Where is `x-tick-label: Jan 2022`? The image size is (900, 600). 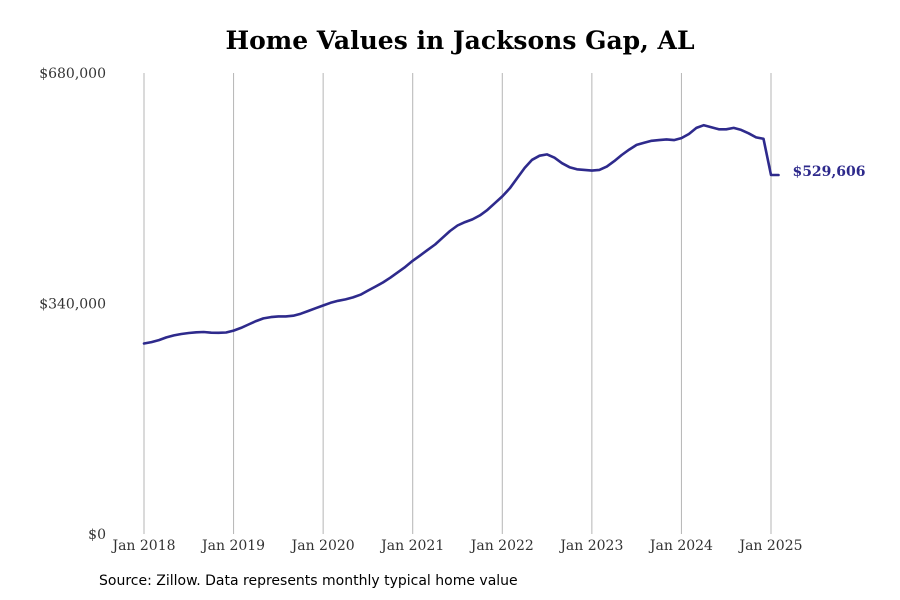 x-tick-label: Jan 2022 is located at coordinates (501, 546).